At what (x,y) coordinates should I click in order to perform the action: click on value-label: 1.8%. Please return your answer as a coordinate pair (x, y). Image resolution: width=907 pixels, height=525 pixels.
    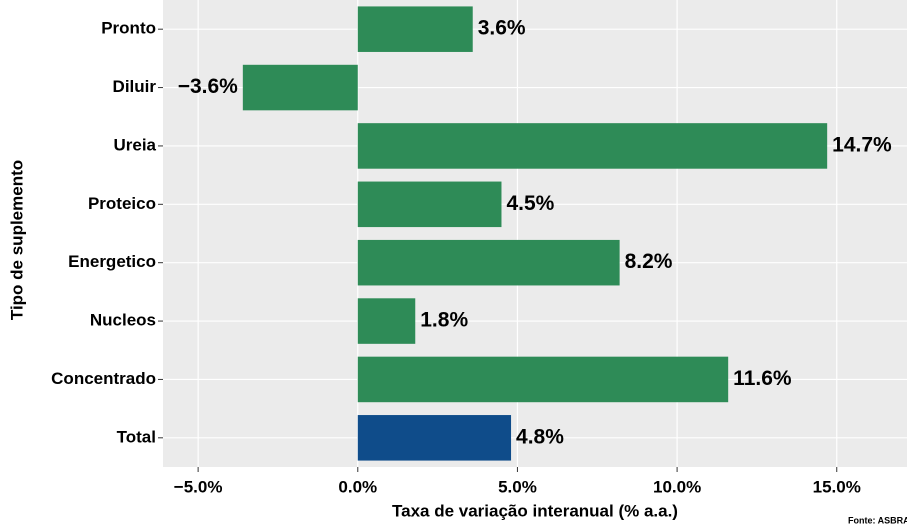
    Looking at the image, I should click on (444, 320).